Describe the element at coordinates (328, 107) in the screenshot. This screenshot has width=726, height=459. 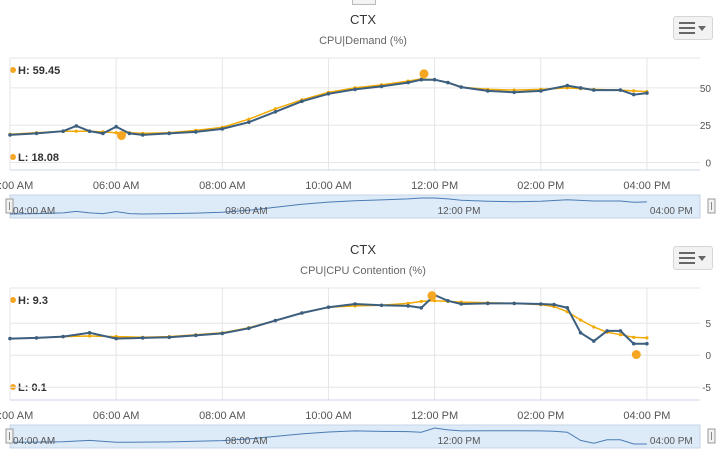
I see `series-line-actual` at that location.